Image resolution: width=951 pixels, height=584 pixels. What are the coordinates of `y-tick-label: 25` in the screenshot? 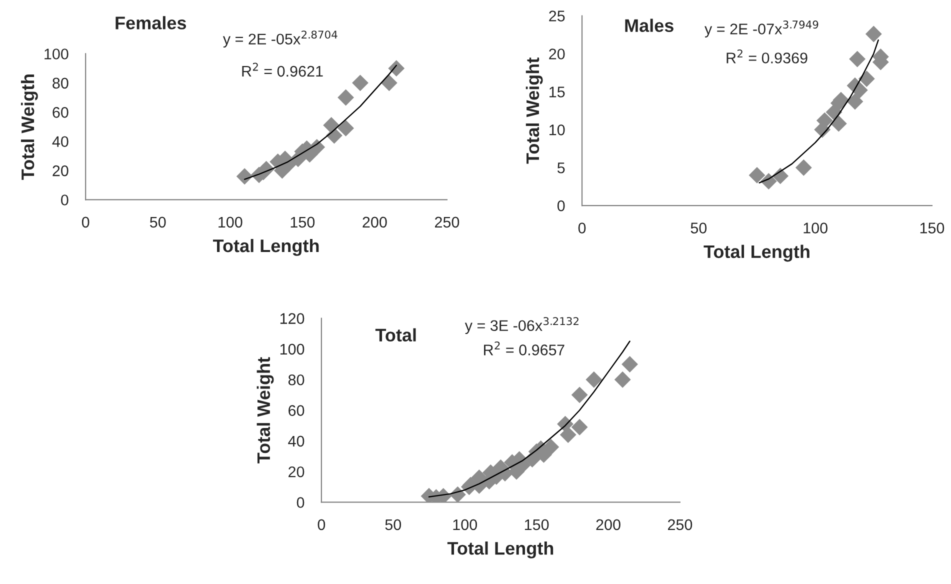 It's located at (557, 16).